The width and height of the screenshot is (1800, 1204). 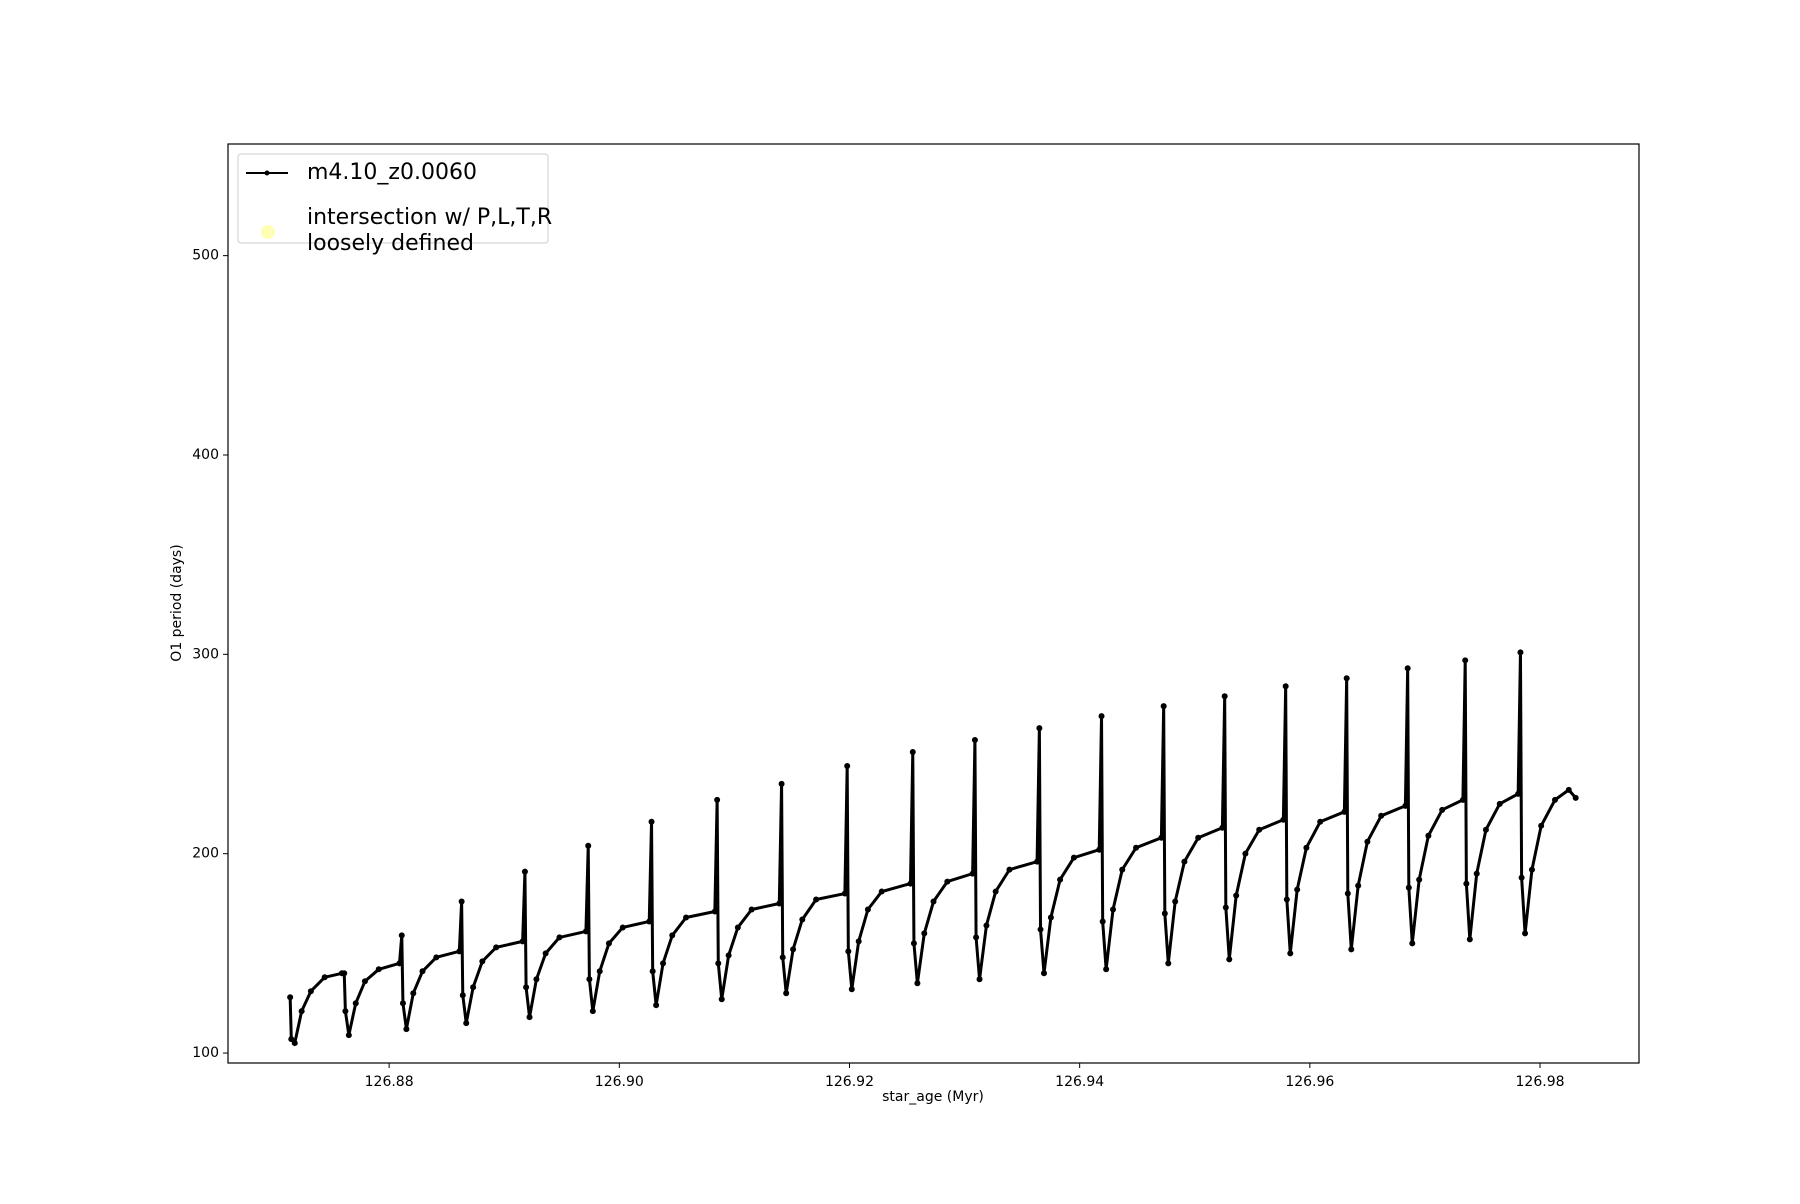 I want to click on y-tick-label: 500, so click(x=205, y=256).